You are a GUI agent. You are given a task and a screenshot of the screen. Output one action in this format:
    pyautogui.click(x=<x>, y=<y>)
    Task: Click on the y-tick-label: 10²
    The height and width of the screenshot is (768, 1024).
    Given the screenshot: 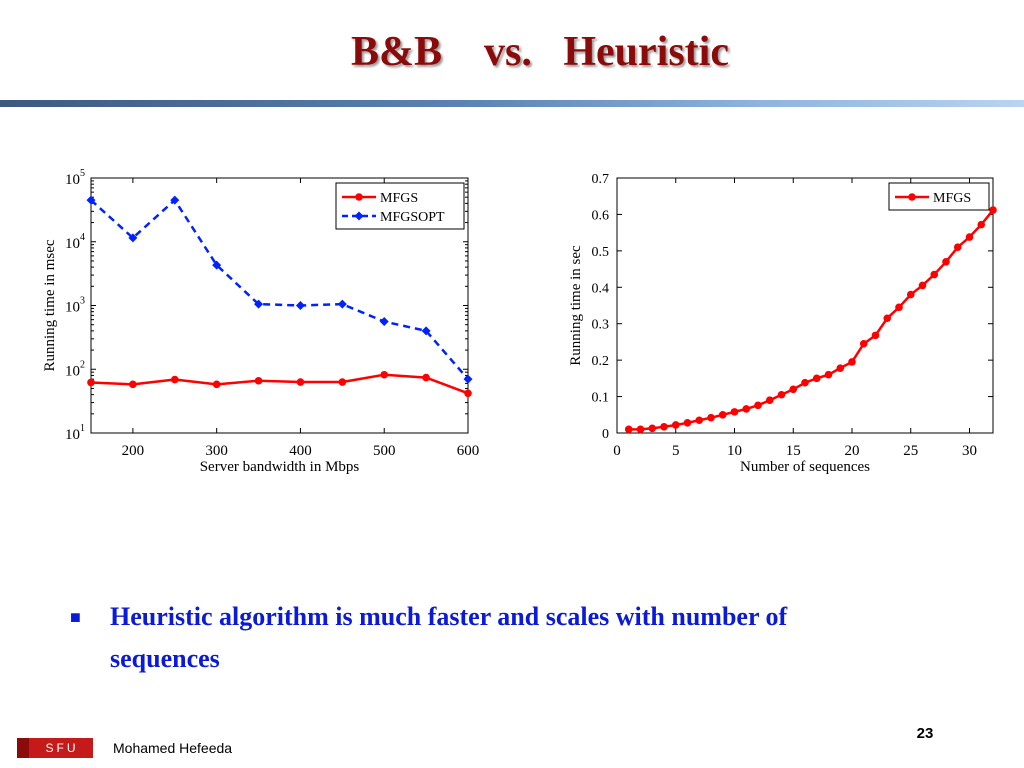 What is the action you would take?
    pyautogui.click(x=75, y=369)
    